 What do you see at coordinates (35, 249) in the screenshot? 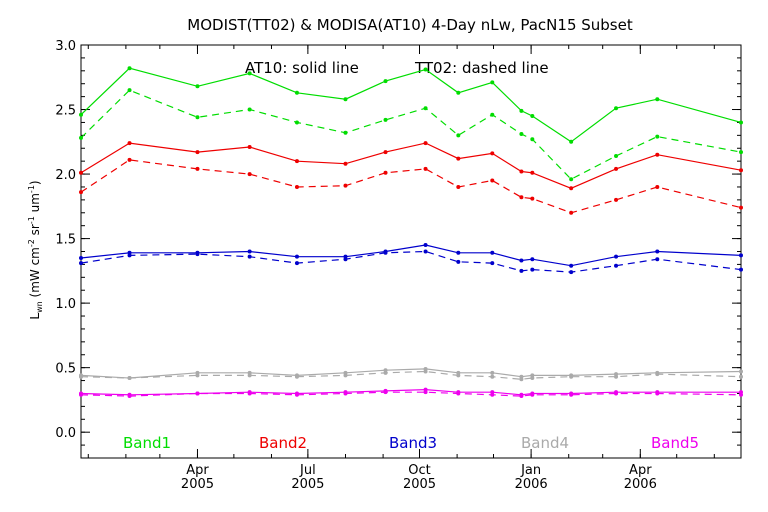
I see `y-axis-label: Lwn (mW cm-2 sr-1 um-1)` at bounding box center [35, 249].